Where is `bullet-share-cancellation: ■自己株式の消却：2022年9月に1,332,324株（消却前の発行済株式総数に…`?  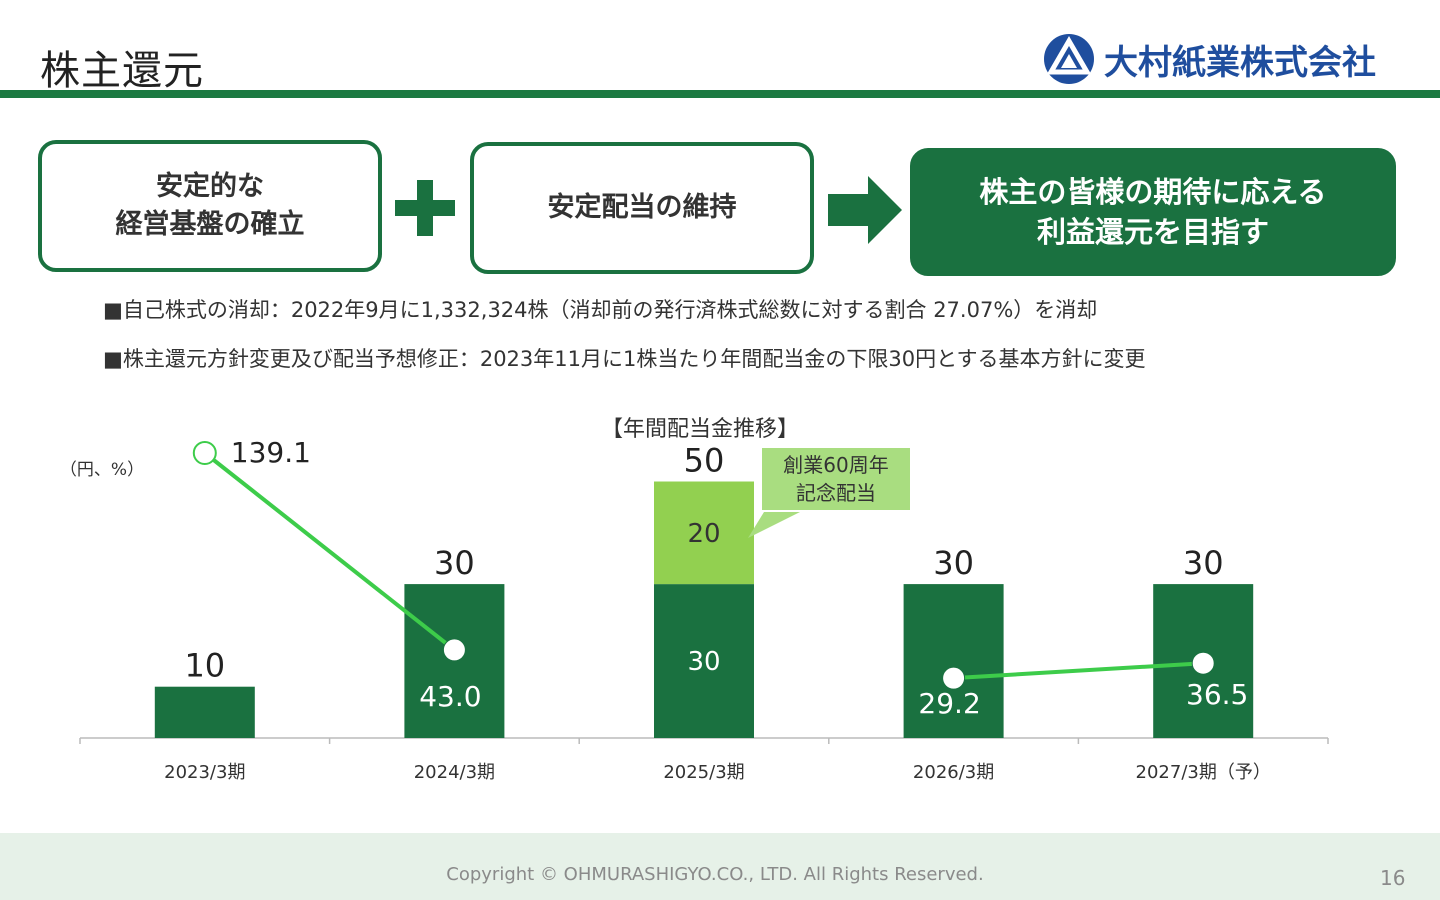 bullet-share-cancellation: ■自己株式の消却：2022年9月に1,332,324株（消却前の発行済株式総数に… is located at coordinates (600, 310).